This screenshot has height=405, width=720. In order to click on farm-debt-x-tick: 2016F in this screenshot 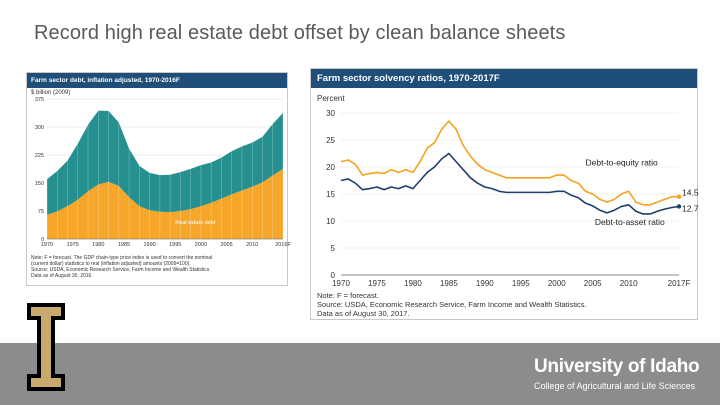, I will do `click(283, 245)`.